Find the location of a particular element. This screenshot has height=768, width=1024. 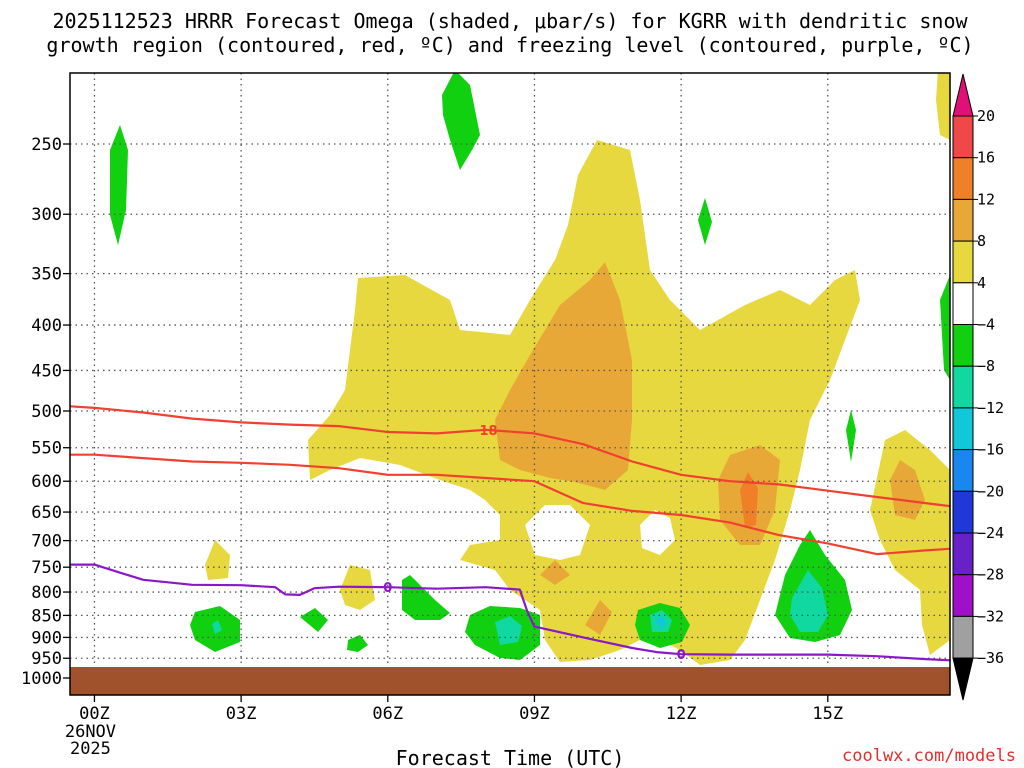

descent-core-14z is located at coordinates (809, 601).